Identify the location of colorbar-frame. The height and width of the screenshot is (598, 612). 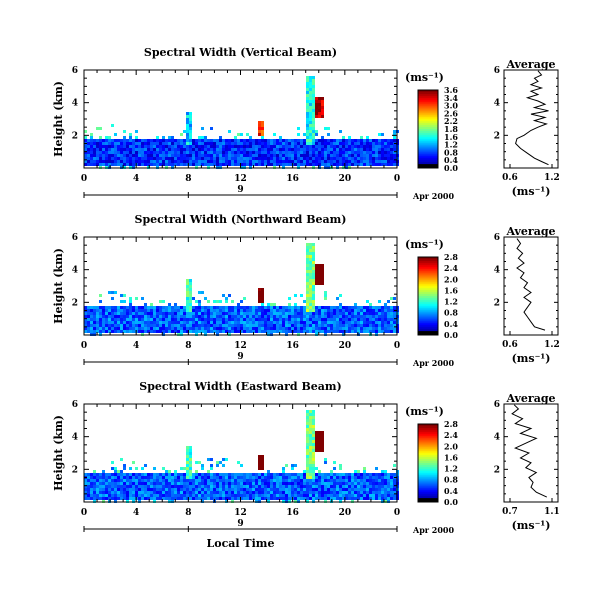
(428, 463).